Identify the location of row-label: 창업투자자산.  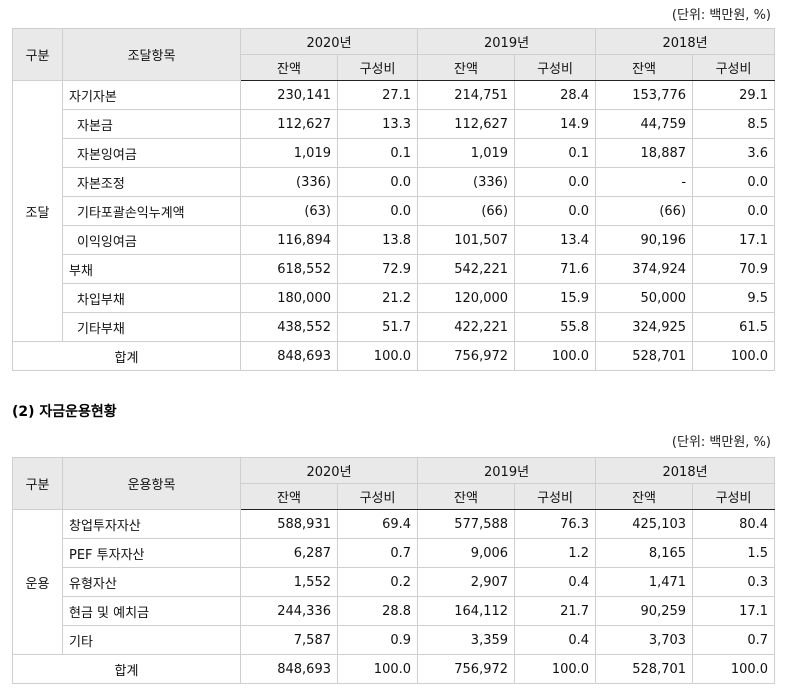
(151, 524).